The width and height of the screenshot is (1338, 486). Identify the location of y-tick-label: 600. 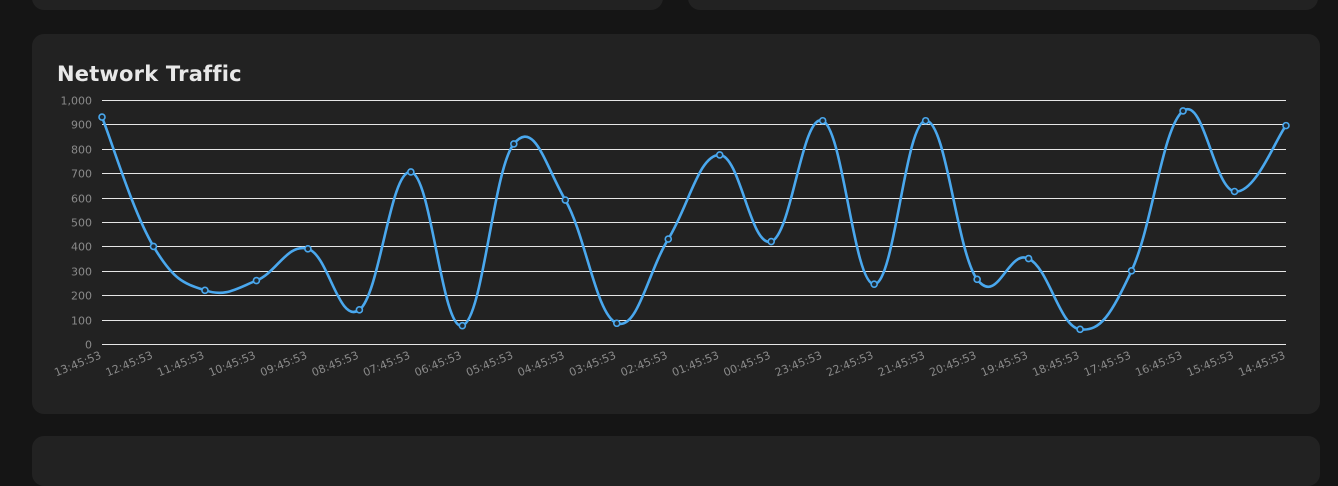
(81, 199).